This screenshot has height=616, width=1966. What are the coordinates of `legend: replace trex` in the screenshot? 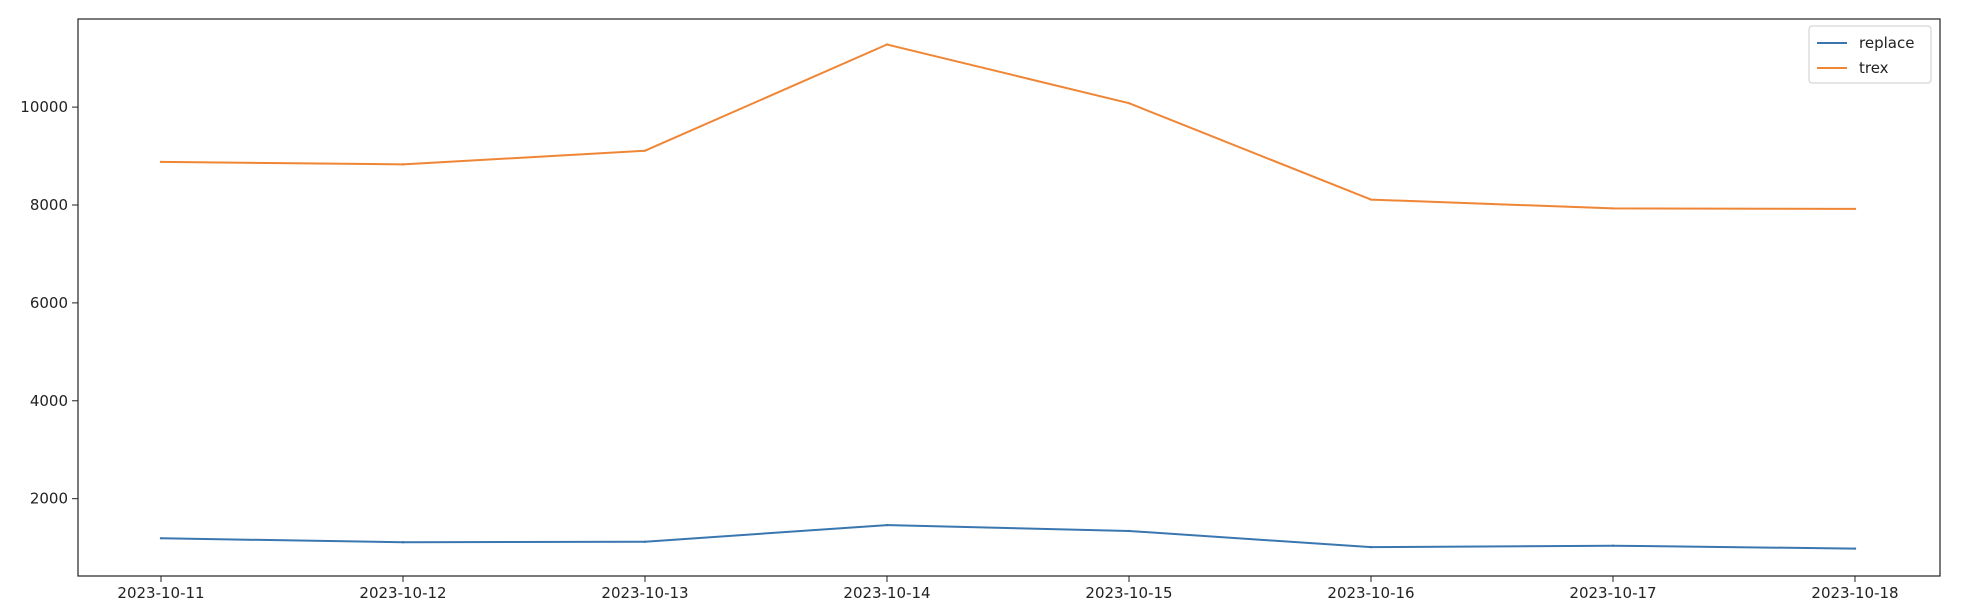 It's located at (1870, 54).